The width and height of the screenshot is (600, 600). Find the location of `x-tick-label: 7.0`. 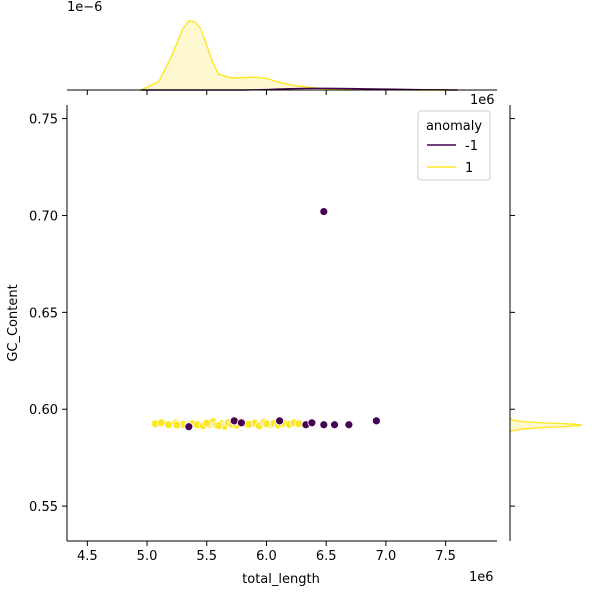

x-tick-label: 7.0 is located at coordinates (386, 556).